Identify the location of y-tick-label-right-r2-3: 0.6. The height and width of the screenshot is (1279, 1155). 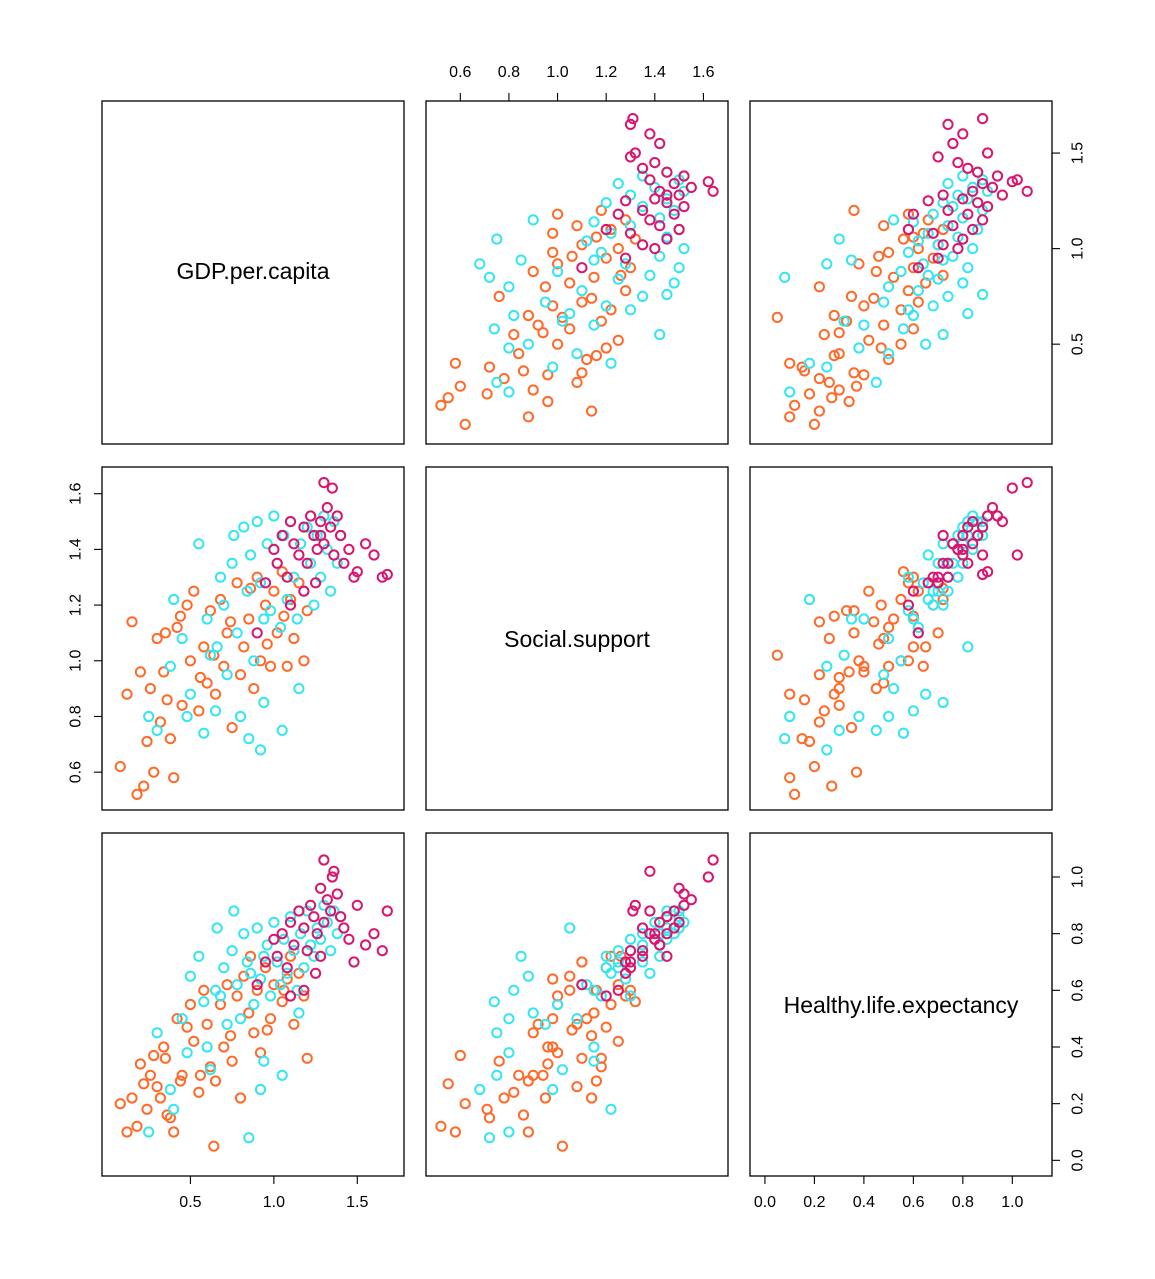
(1078, 990).